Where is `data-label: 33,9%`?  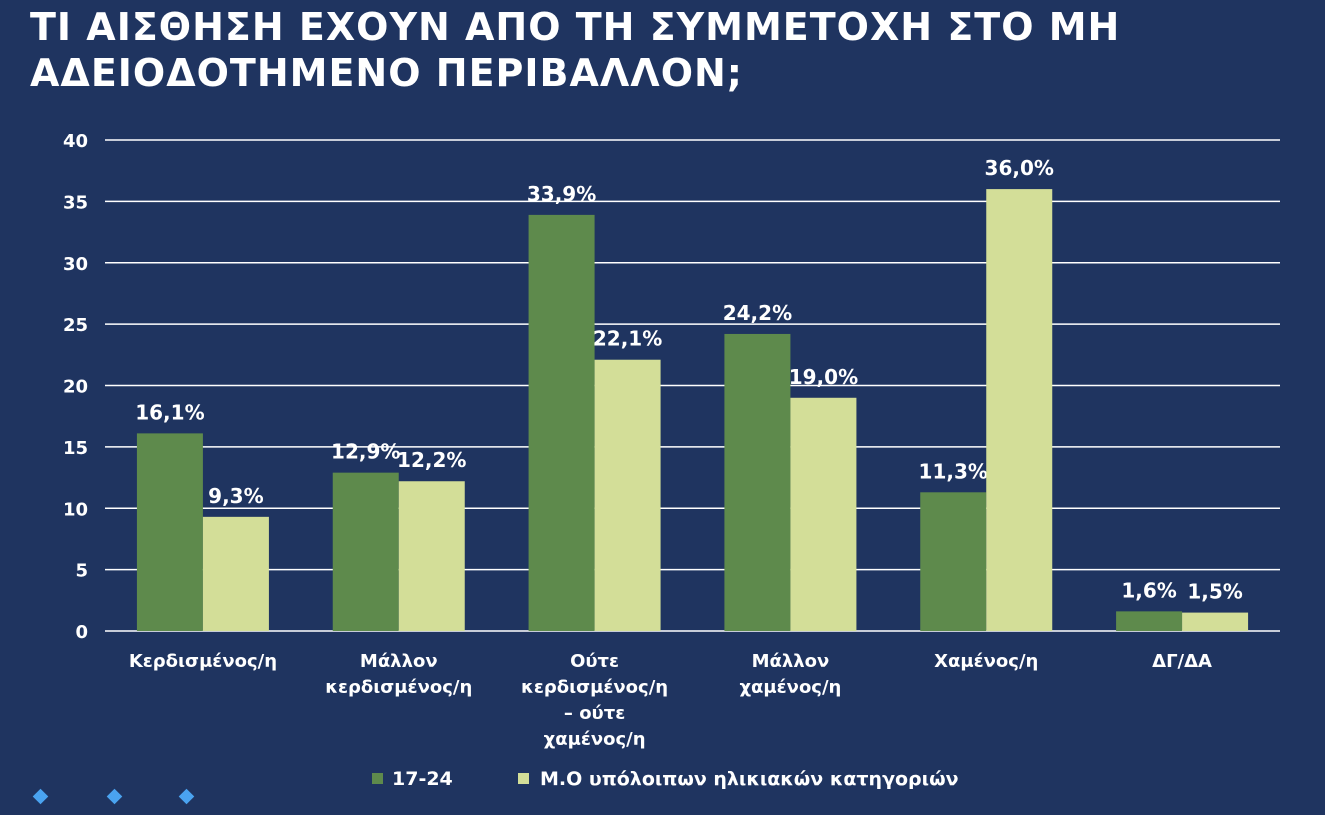 data-label: 33,9% is located at coordinates (561, 194).